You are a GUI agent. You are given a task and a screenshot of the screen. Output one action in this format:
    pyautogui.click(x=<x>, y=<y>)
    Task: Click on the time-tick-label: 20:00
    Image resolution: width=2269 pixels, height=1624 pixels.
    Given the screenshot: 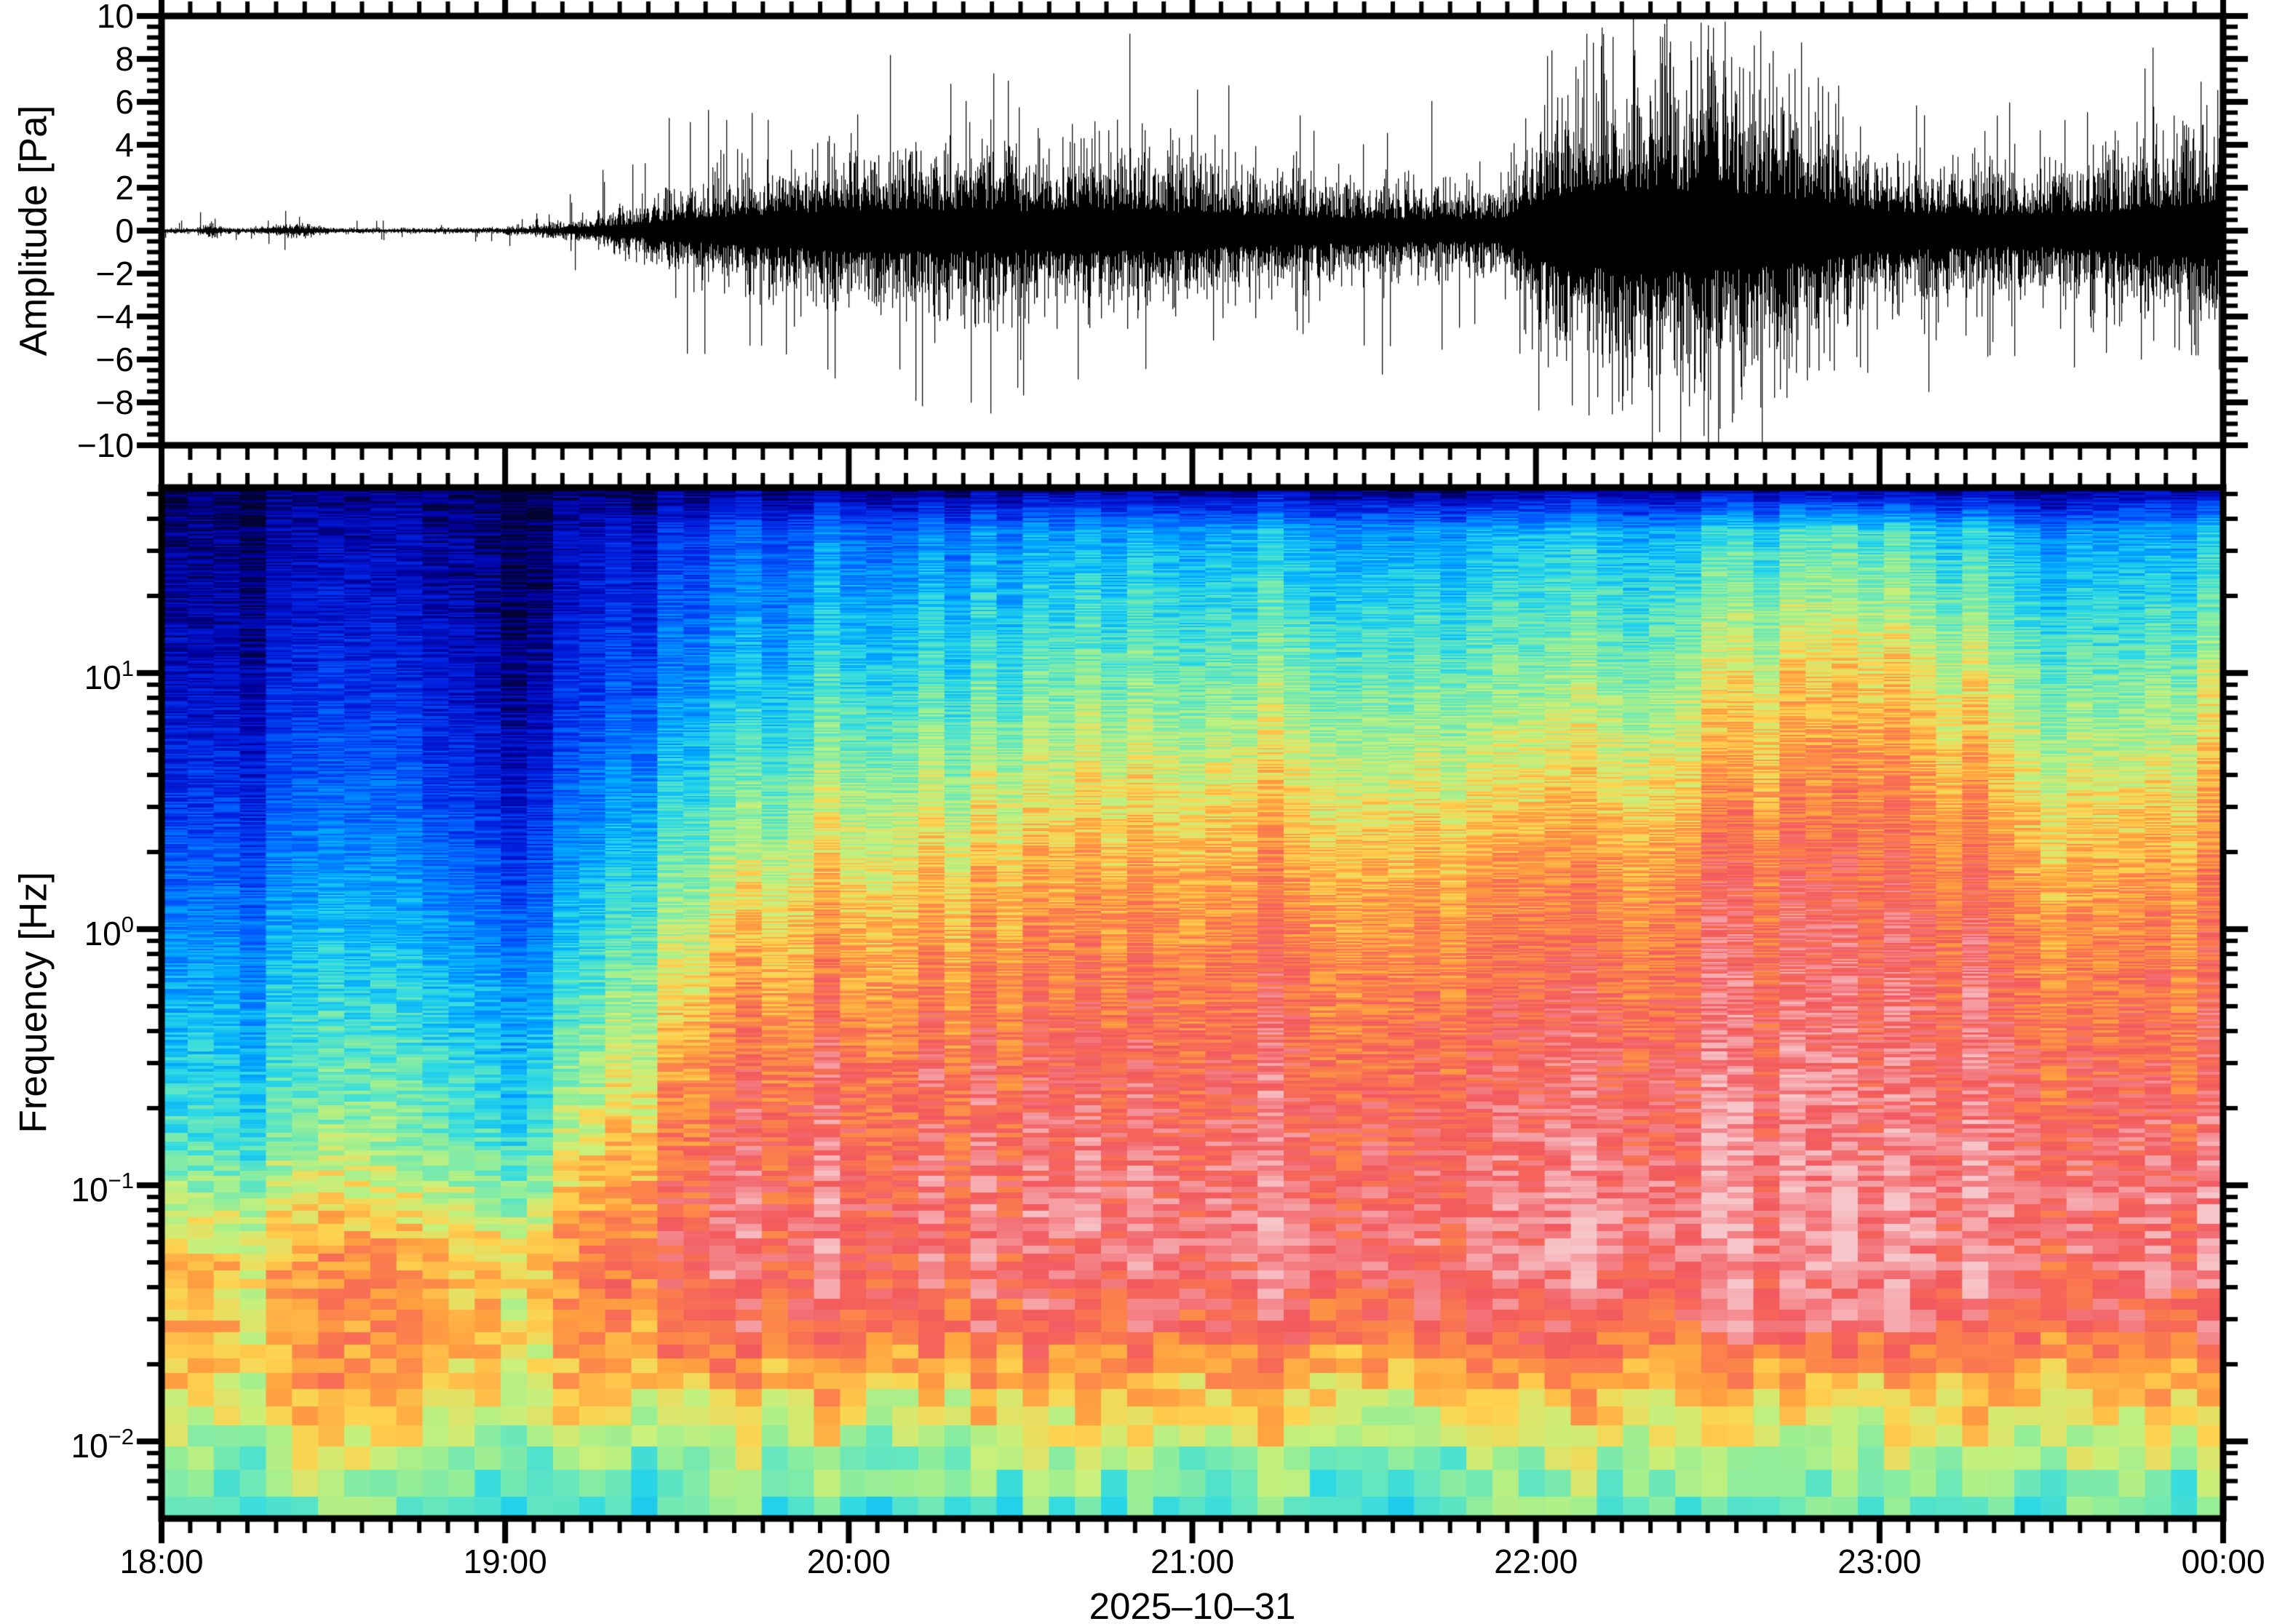 What is the action you would take?
    pyautogui.click(x=848, y=1561)
    